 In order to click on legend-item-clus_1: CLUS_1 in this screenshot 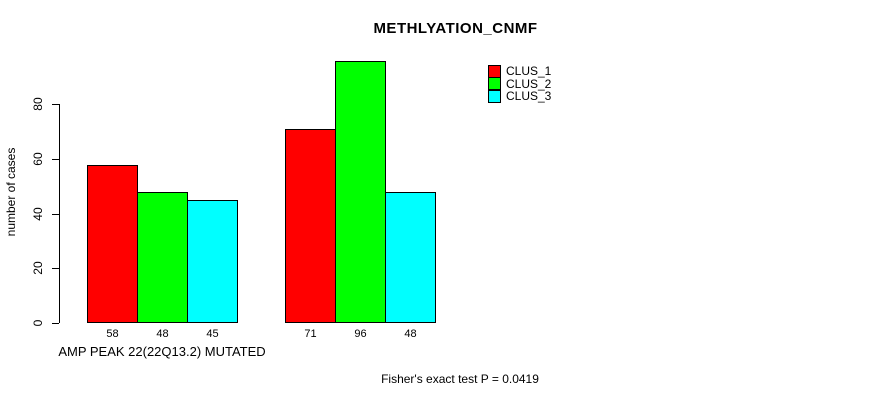, I will do `click(520, 71)`.